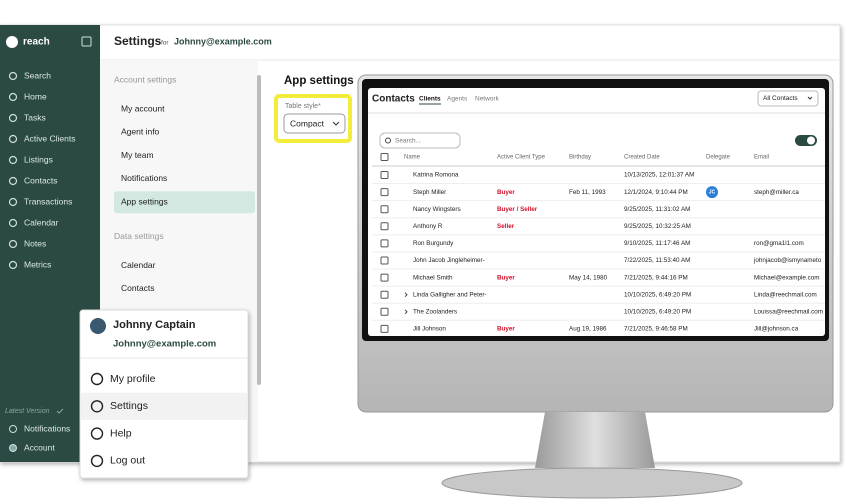  I want to click on collapse-icon, so click(86, 41).